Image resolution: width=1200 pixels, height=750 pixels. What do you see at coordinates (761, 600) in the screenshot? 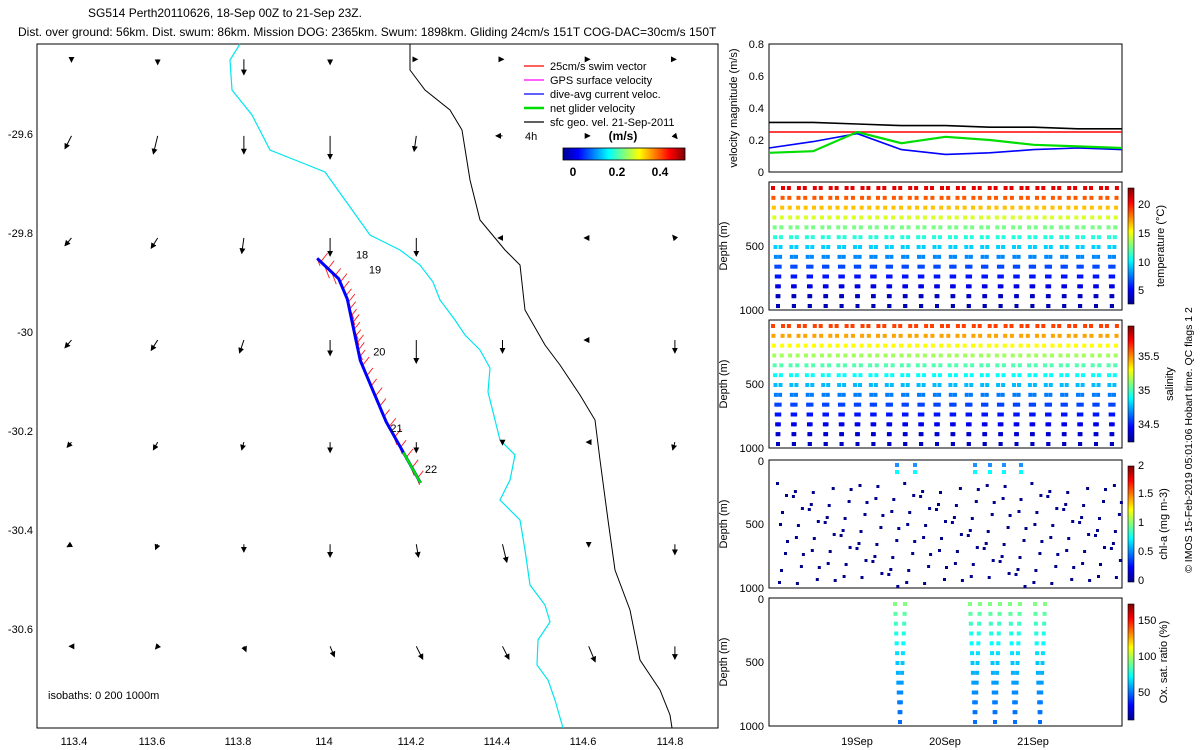
I see `oxygen-ytick: 0` at bounding box center [761, 600].